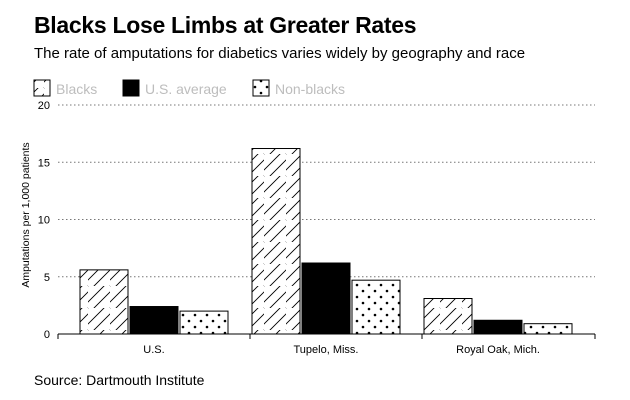  I want to click on x-category-label: Royal Oak, Mich., so click(498, 350).